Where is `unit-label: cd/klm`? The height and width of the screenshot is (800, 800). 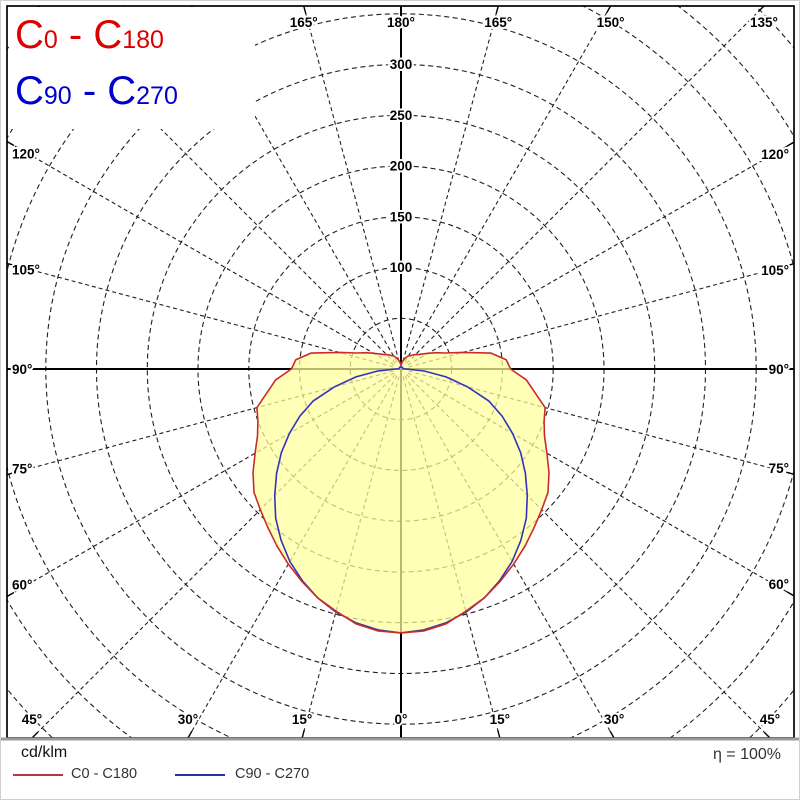
unit-label: cd/klm is located at coordinates (44, 752).